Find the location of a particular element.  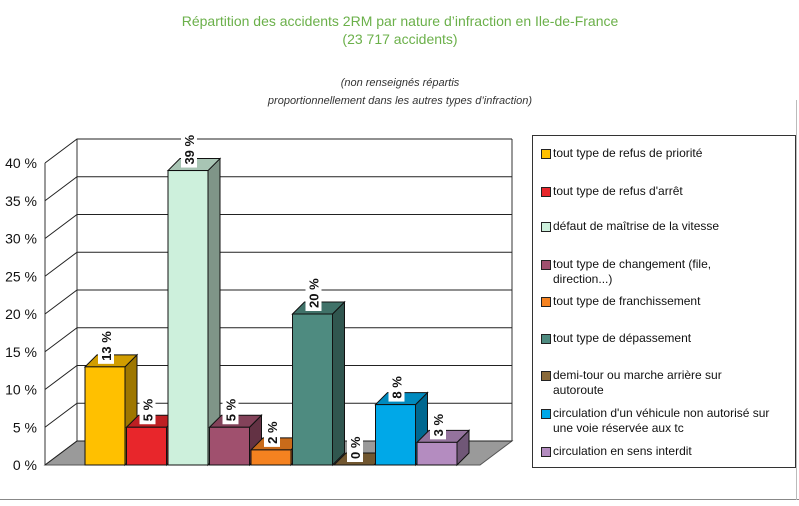

legend-label: tout type de changement (file, is located at coordinates (632, 264).